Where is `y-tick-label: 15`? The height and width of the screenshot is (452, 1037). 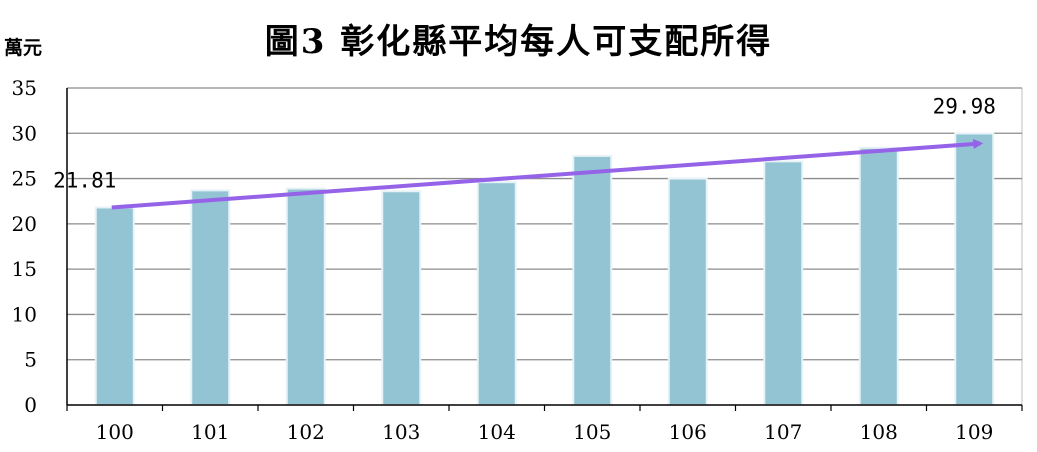
y-tick-label: 15 is located at coordinates (24, 269).